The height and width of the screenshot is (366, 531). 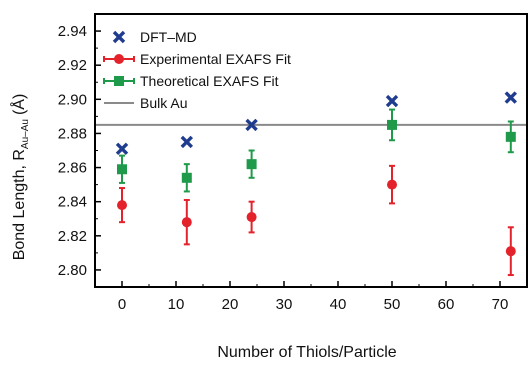 What do you see at coordinates (72, 31) in the screenshot?
I see `y-tick-label-7: 2.94` at bounding box center [72, 31].